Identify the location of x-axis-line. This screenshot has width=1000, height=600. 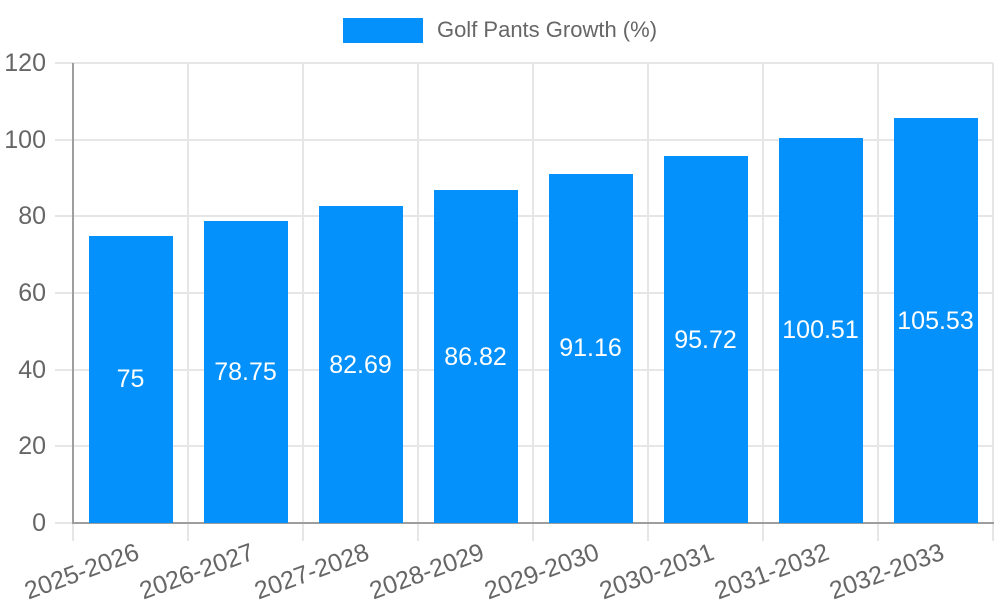
(533, 523).